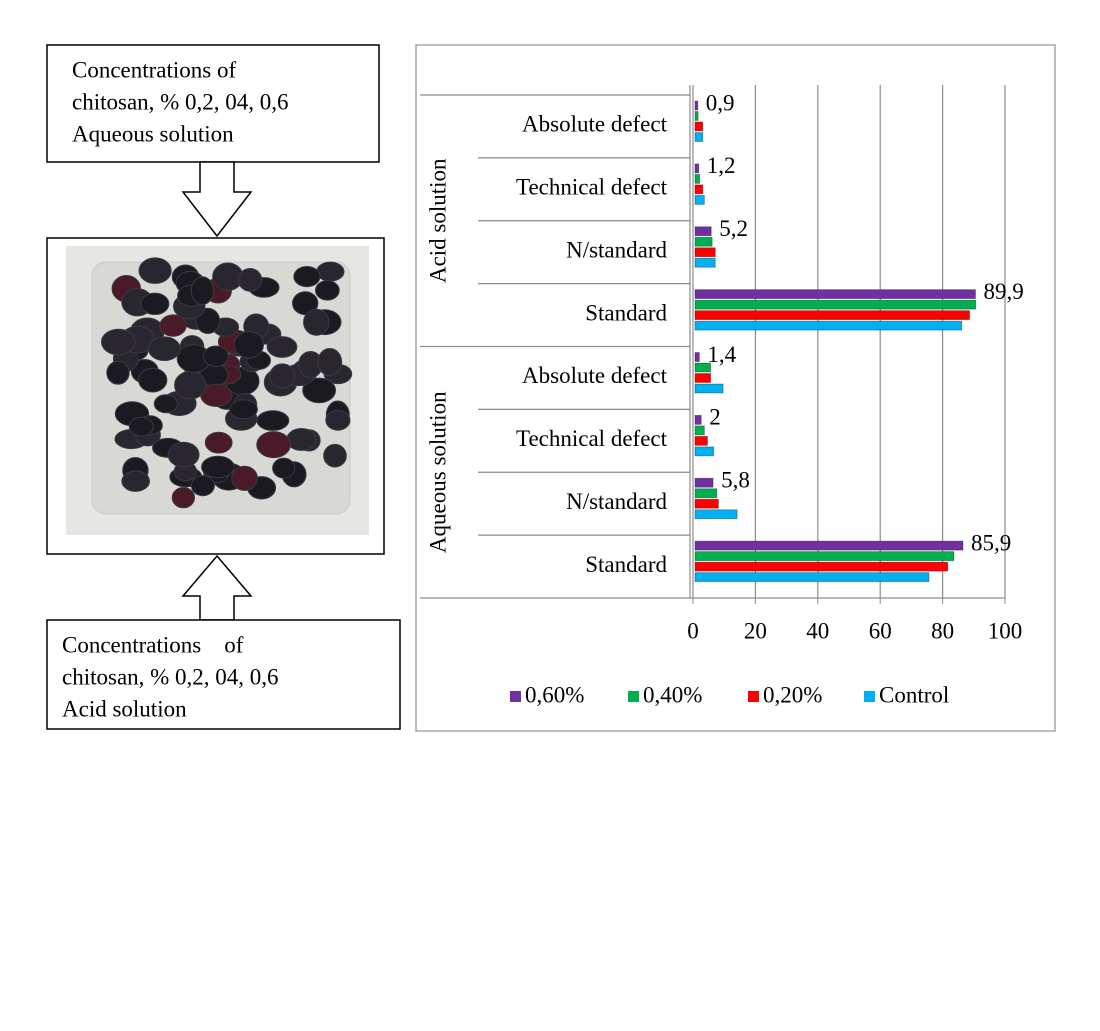 This screenshot has width=1100, height=1031. I want to click on arrow-down, so click(217, 199).